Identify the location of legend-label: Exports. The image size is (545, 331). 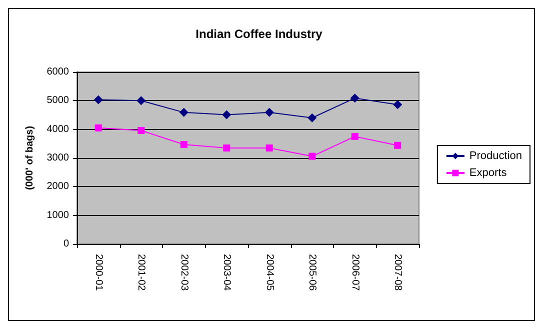
(488, 173).